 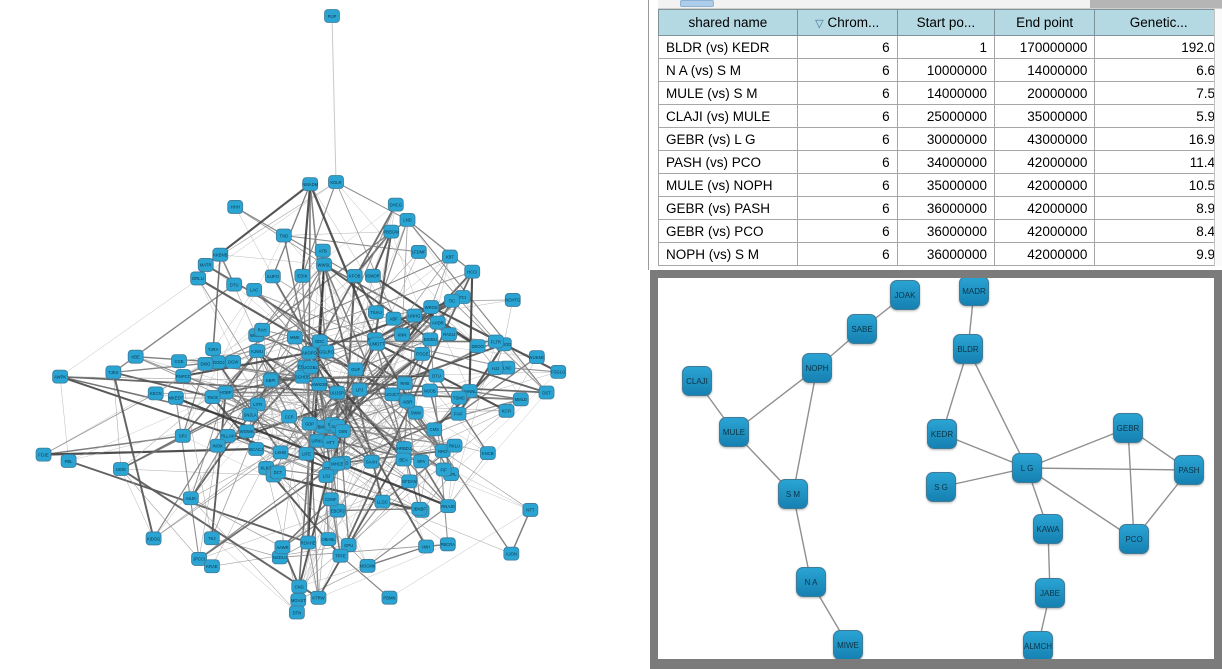 I want to click on node-n-a: N A, so click(x=811, y=582).